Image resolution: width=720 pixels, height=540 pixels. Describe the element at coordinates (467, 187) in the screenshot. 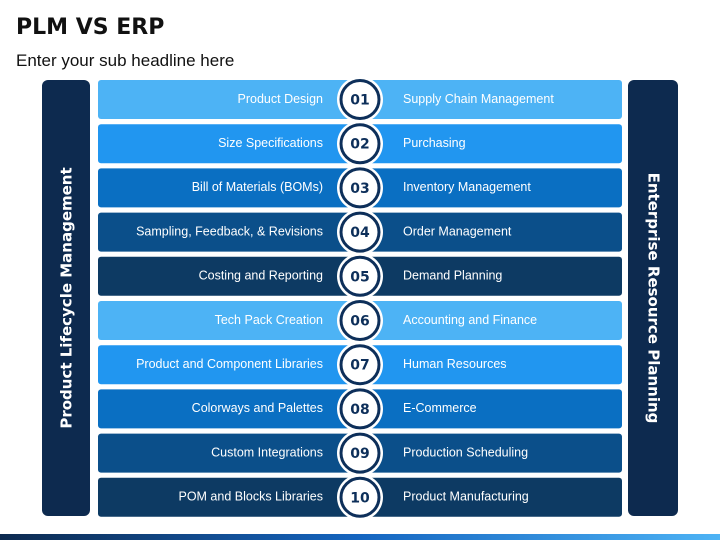

I see `erp-item: Inventory Management` at that location.